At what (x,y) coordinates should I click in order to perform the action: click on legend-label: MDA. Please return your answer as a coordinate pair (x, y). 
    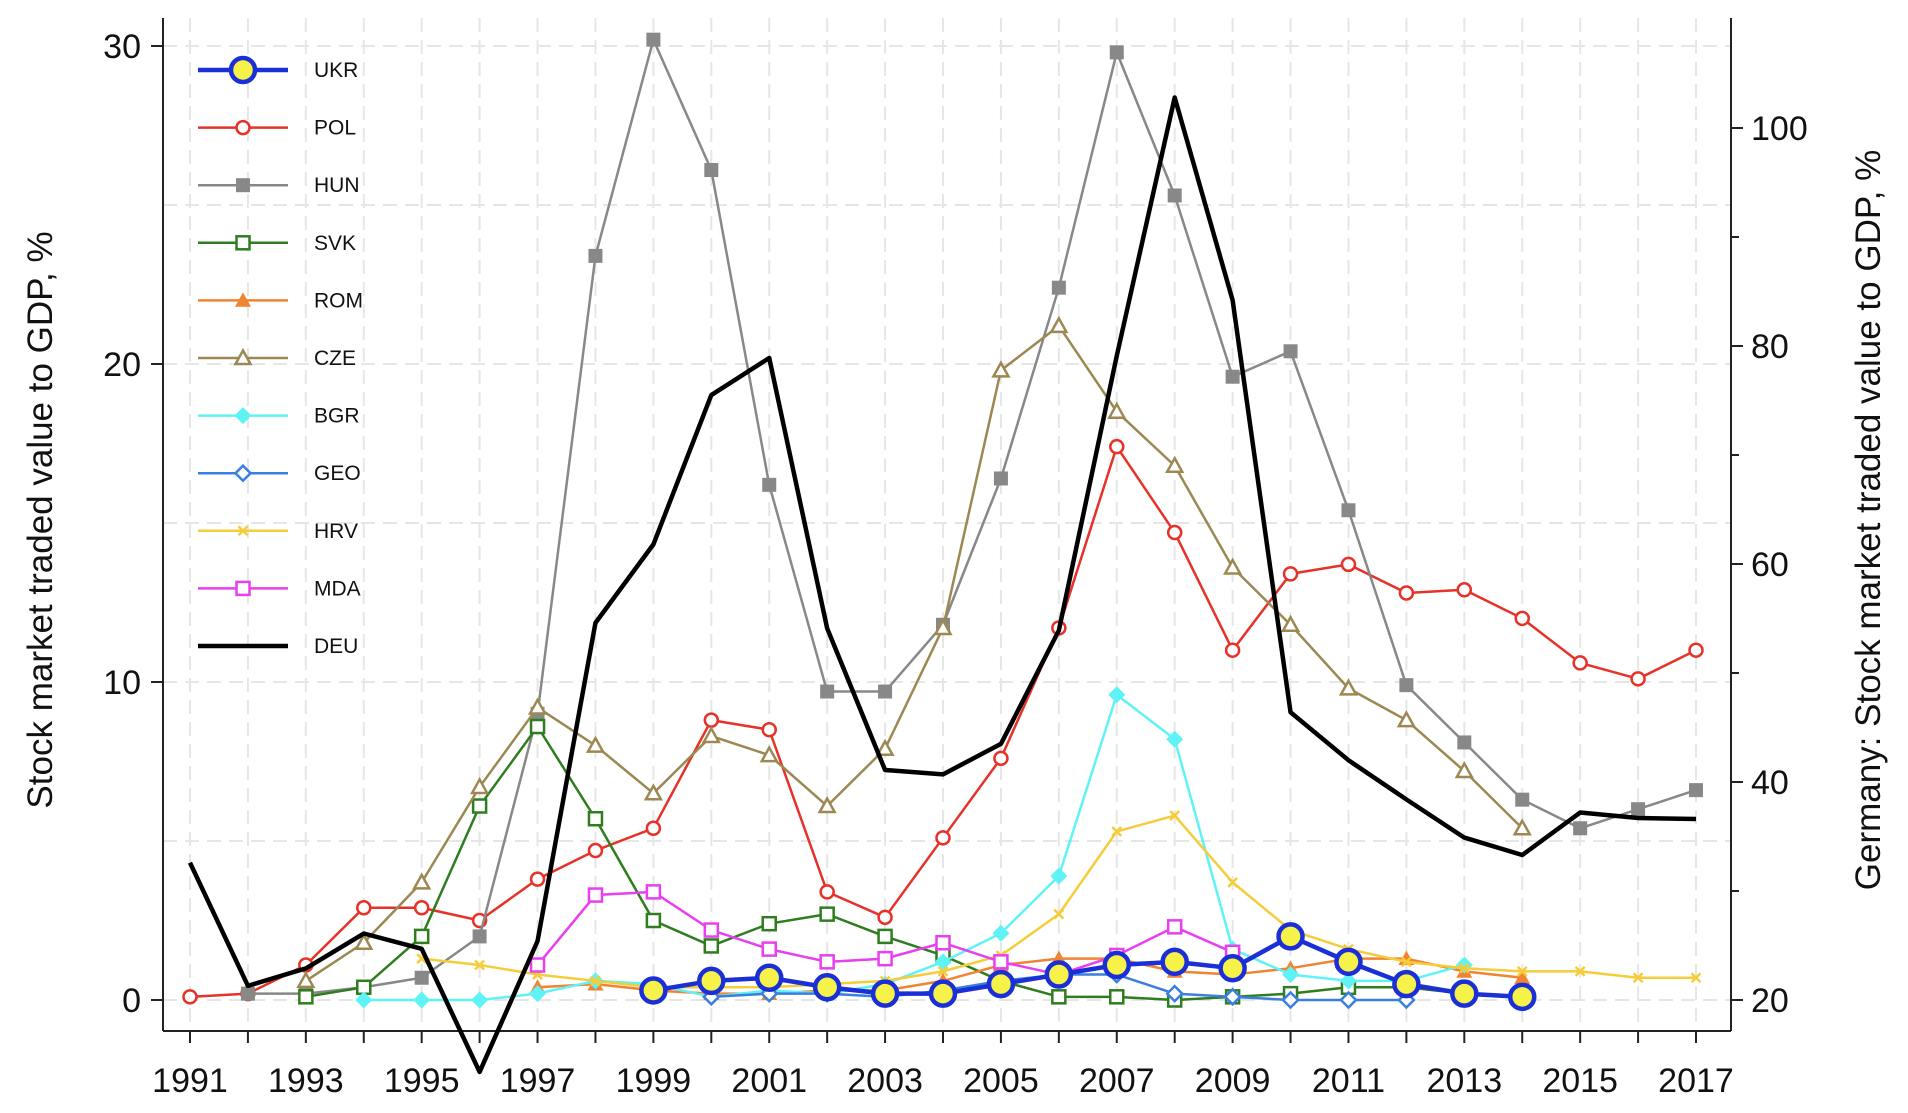
    Looking at the image, I should click on (337, 588).